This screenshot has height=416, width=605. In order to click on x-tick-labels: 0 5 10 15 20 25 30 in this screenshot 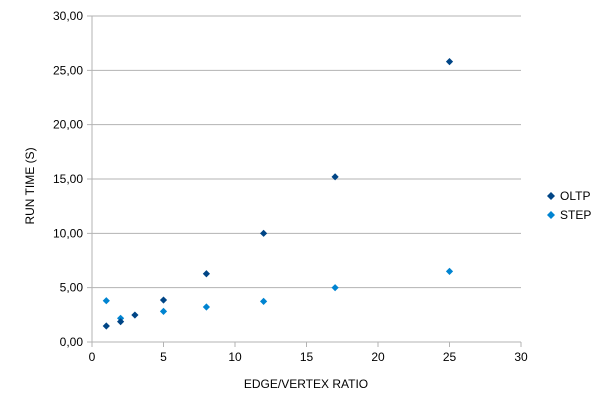, I will do `click(308, 357)`.